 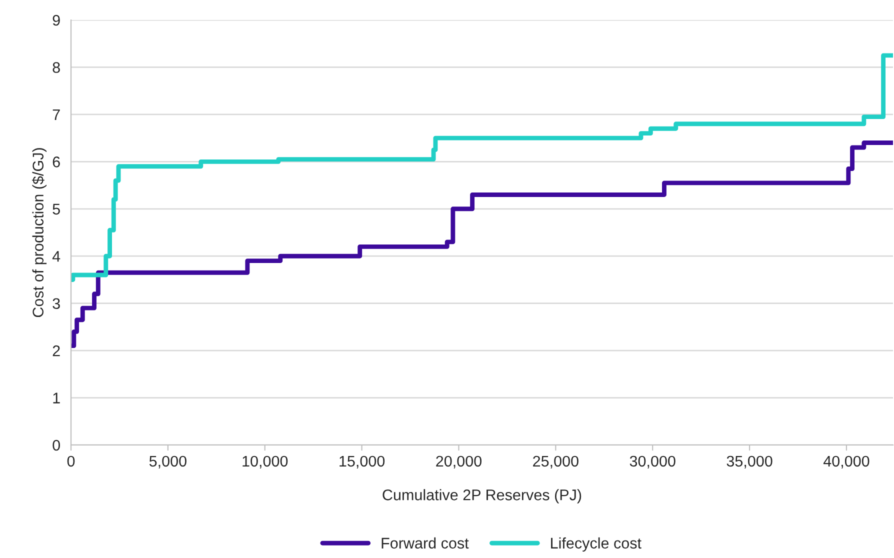 What do you see at coordinates (56, 445) in the screenshot?
I see `y-tick-label: 0` at bounding box center [56, 445].